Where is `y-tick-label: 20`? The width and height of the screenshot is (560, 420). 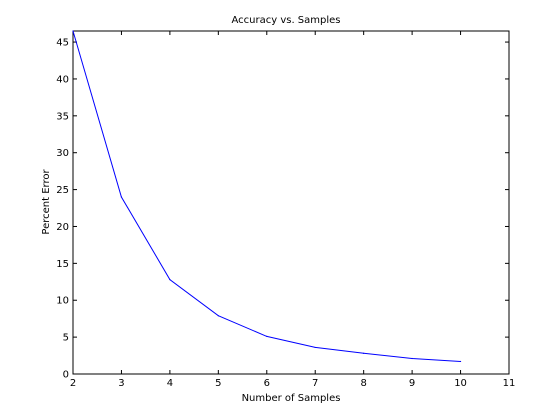
y-tick-label: 20 is located at coordinates (62, 227).